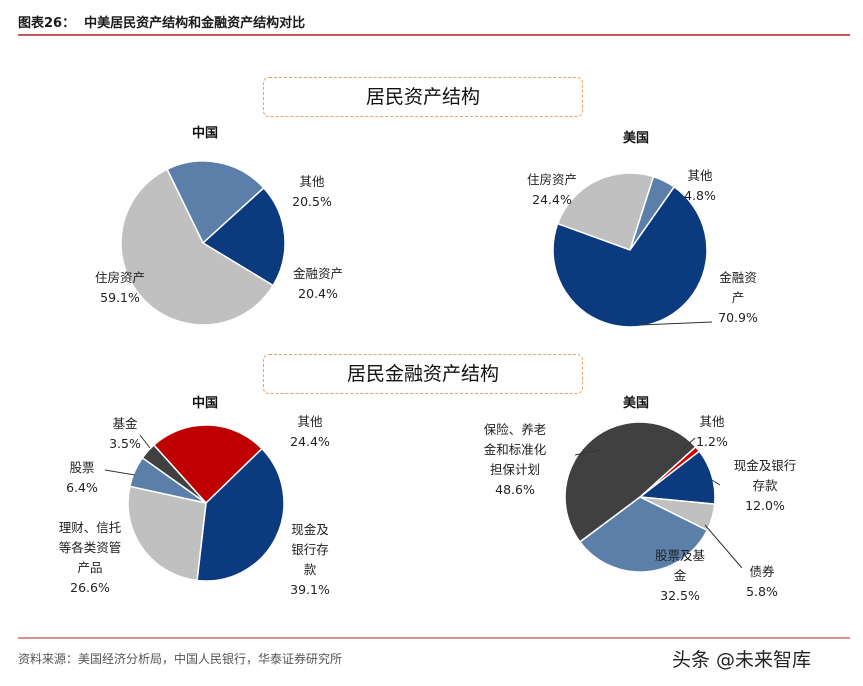  What do you see at coordinates (120, 288) in the screenshot?
I see `slice-label: 住房资产 59.1%` at bounding box center [120, 288].